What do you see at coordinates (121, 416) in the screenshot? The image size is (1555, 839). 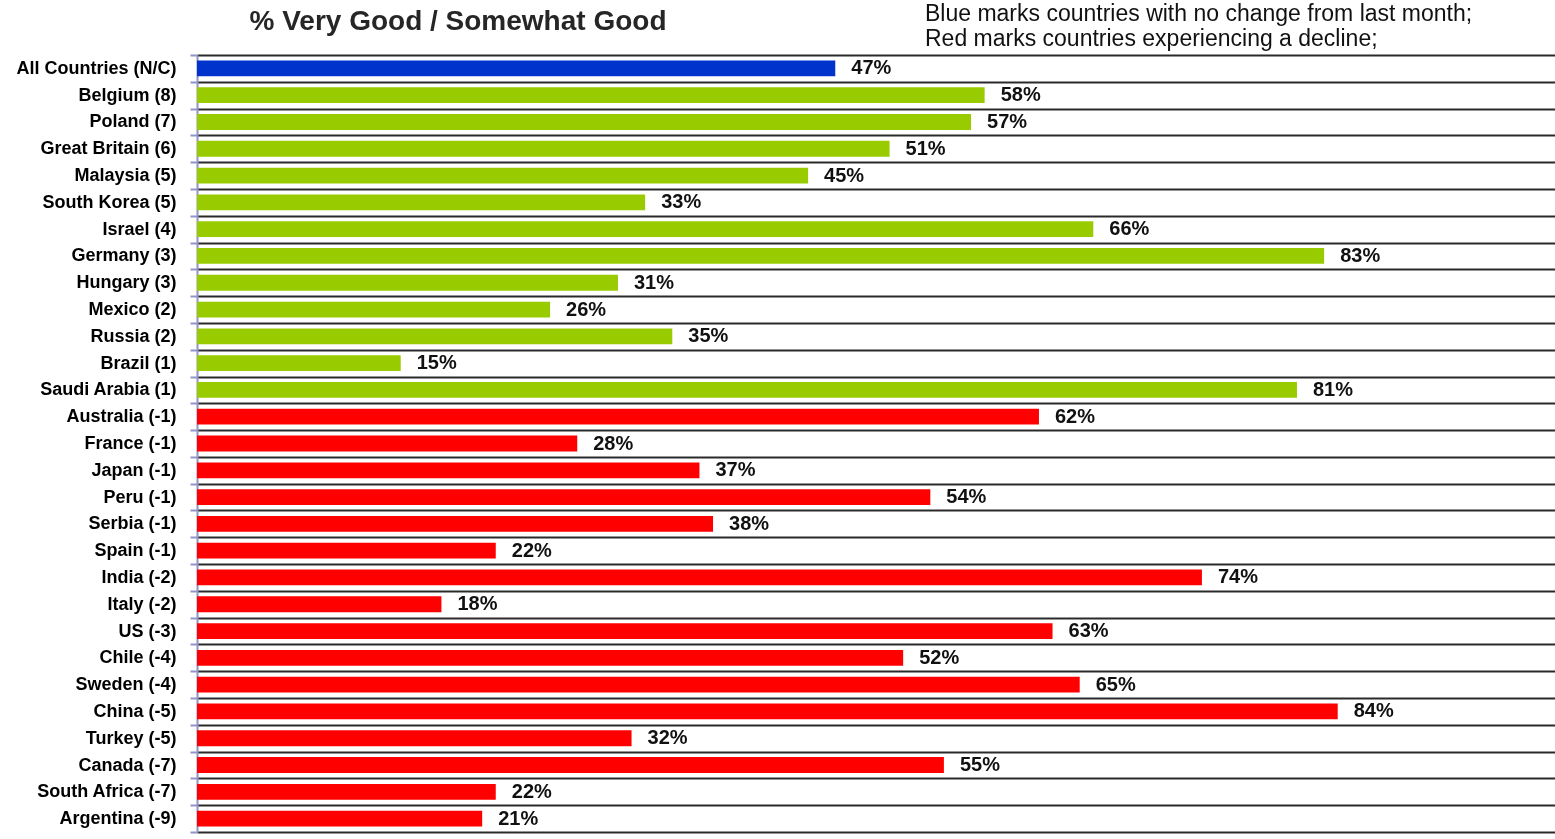 I see `y-tick-label: Australia (-1)` at bounding box center [121, 416].